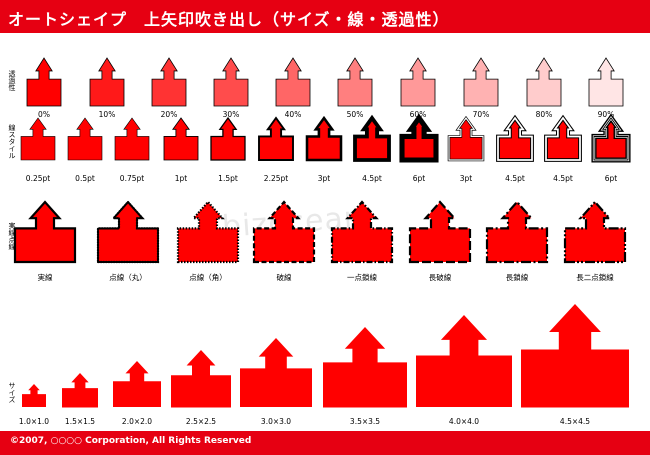 This screenshot has width=650, height=455. Describe the element at coordinates (355, 114) in the screenshot. I see `shape-caption: 50%` at that location.